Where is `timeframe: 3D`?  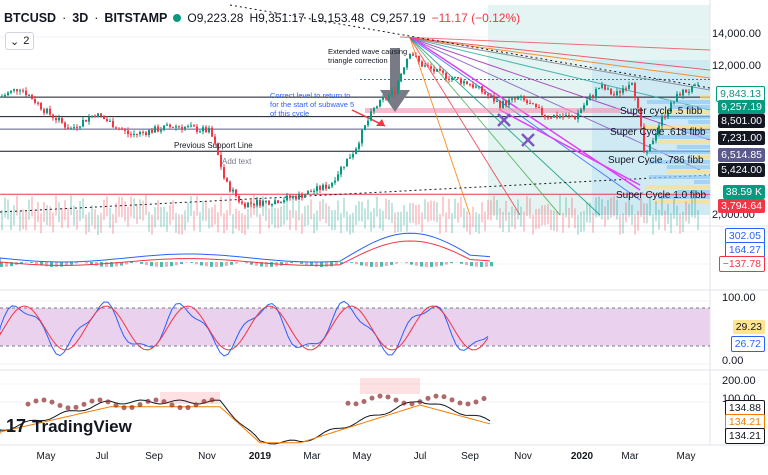
timeframe: 3D is located at coordinates (80, 18).